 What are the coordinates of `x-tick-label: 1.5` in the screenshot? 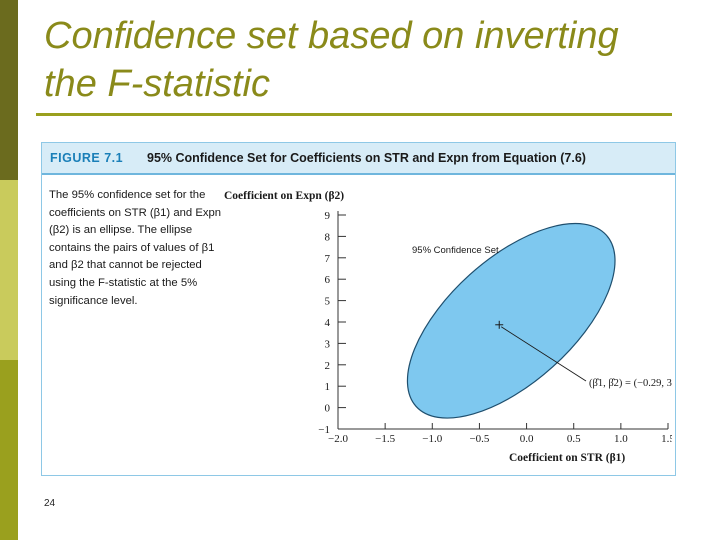 It's located at (666, 439).